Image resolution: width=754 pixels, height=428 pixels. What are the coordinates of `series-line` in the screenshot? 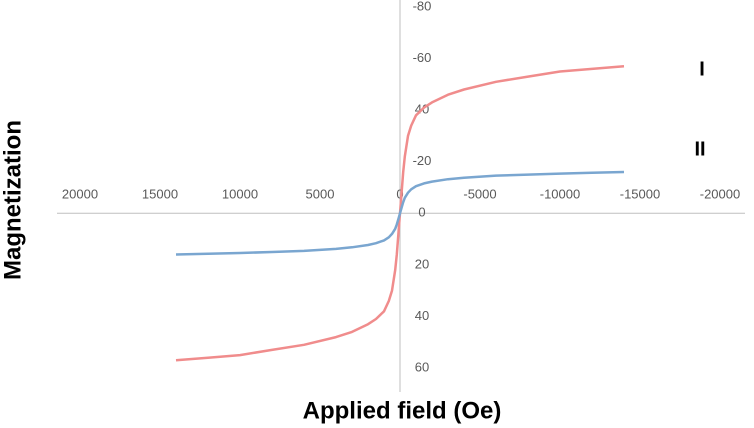 It's located at (400, 213).